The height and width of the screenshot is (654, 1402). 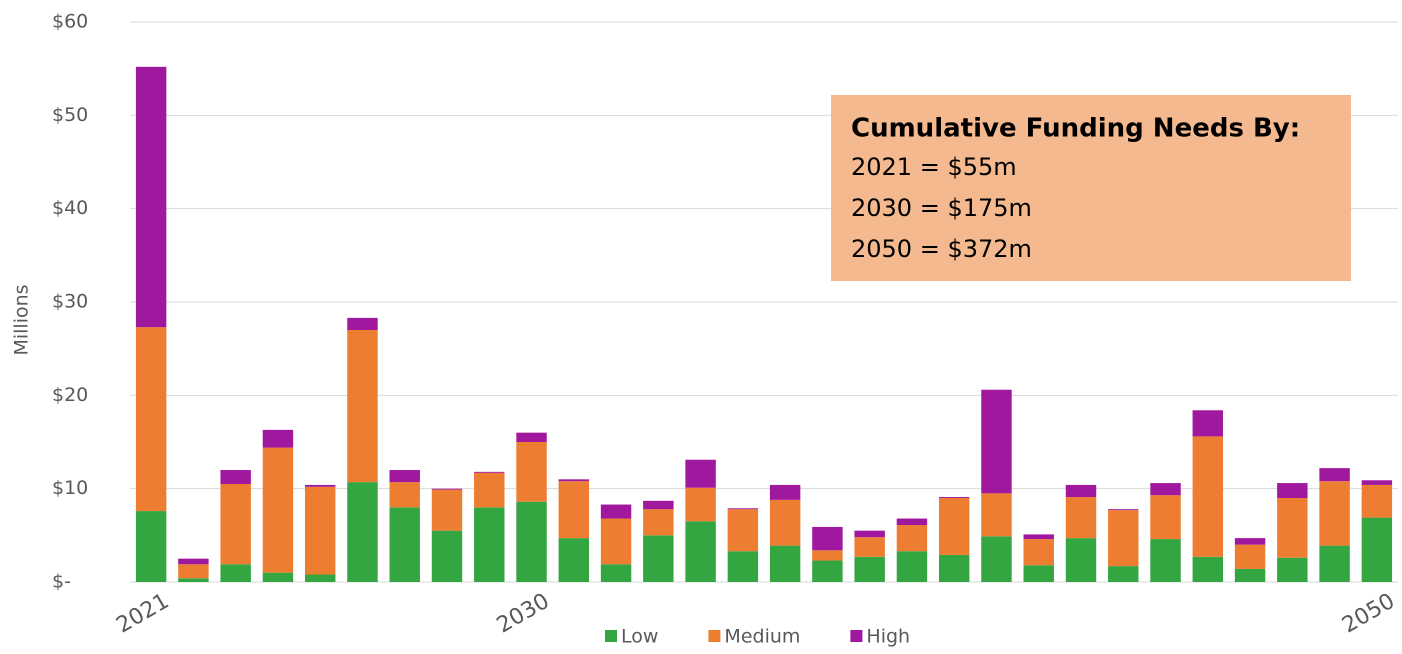 I want to click on x-tick-label: 2030, so click(x=523, y=614).